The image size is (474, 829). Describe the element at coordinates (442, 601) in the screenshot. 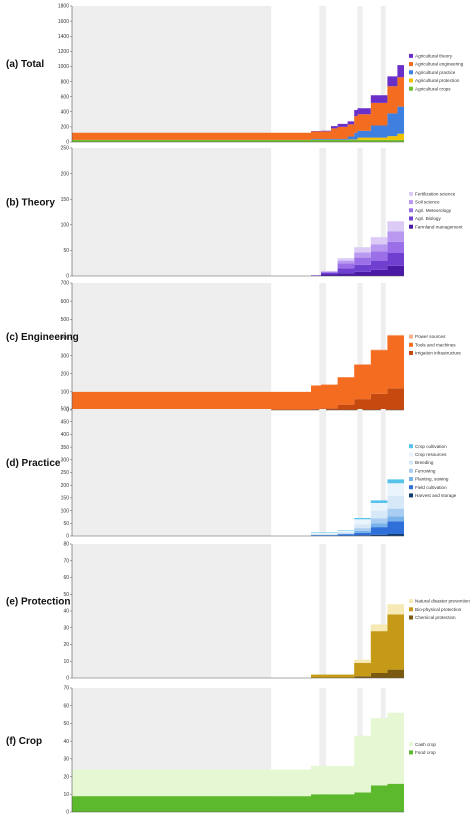

I see `legend-label: Natural disaster prevention` at that location.